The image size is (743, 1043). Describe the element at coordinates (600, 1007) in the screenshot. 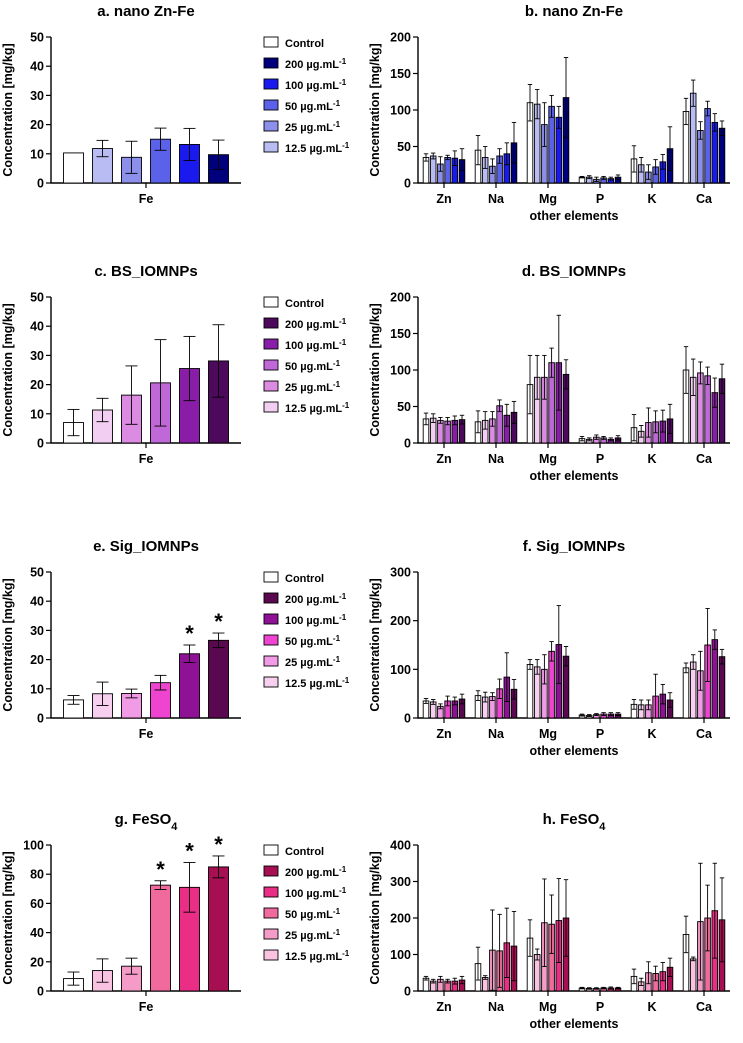

I see `x-tick-label: P` at that location.